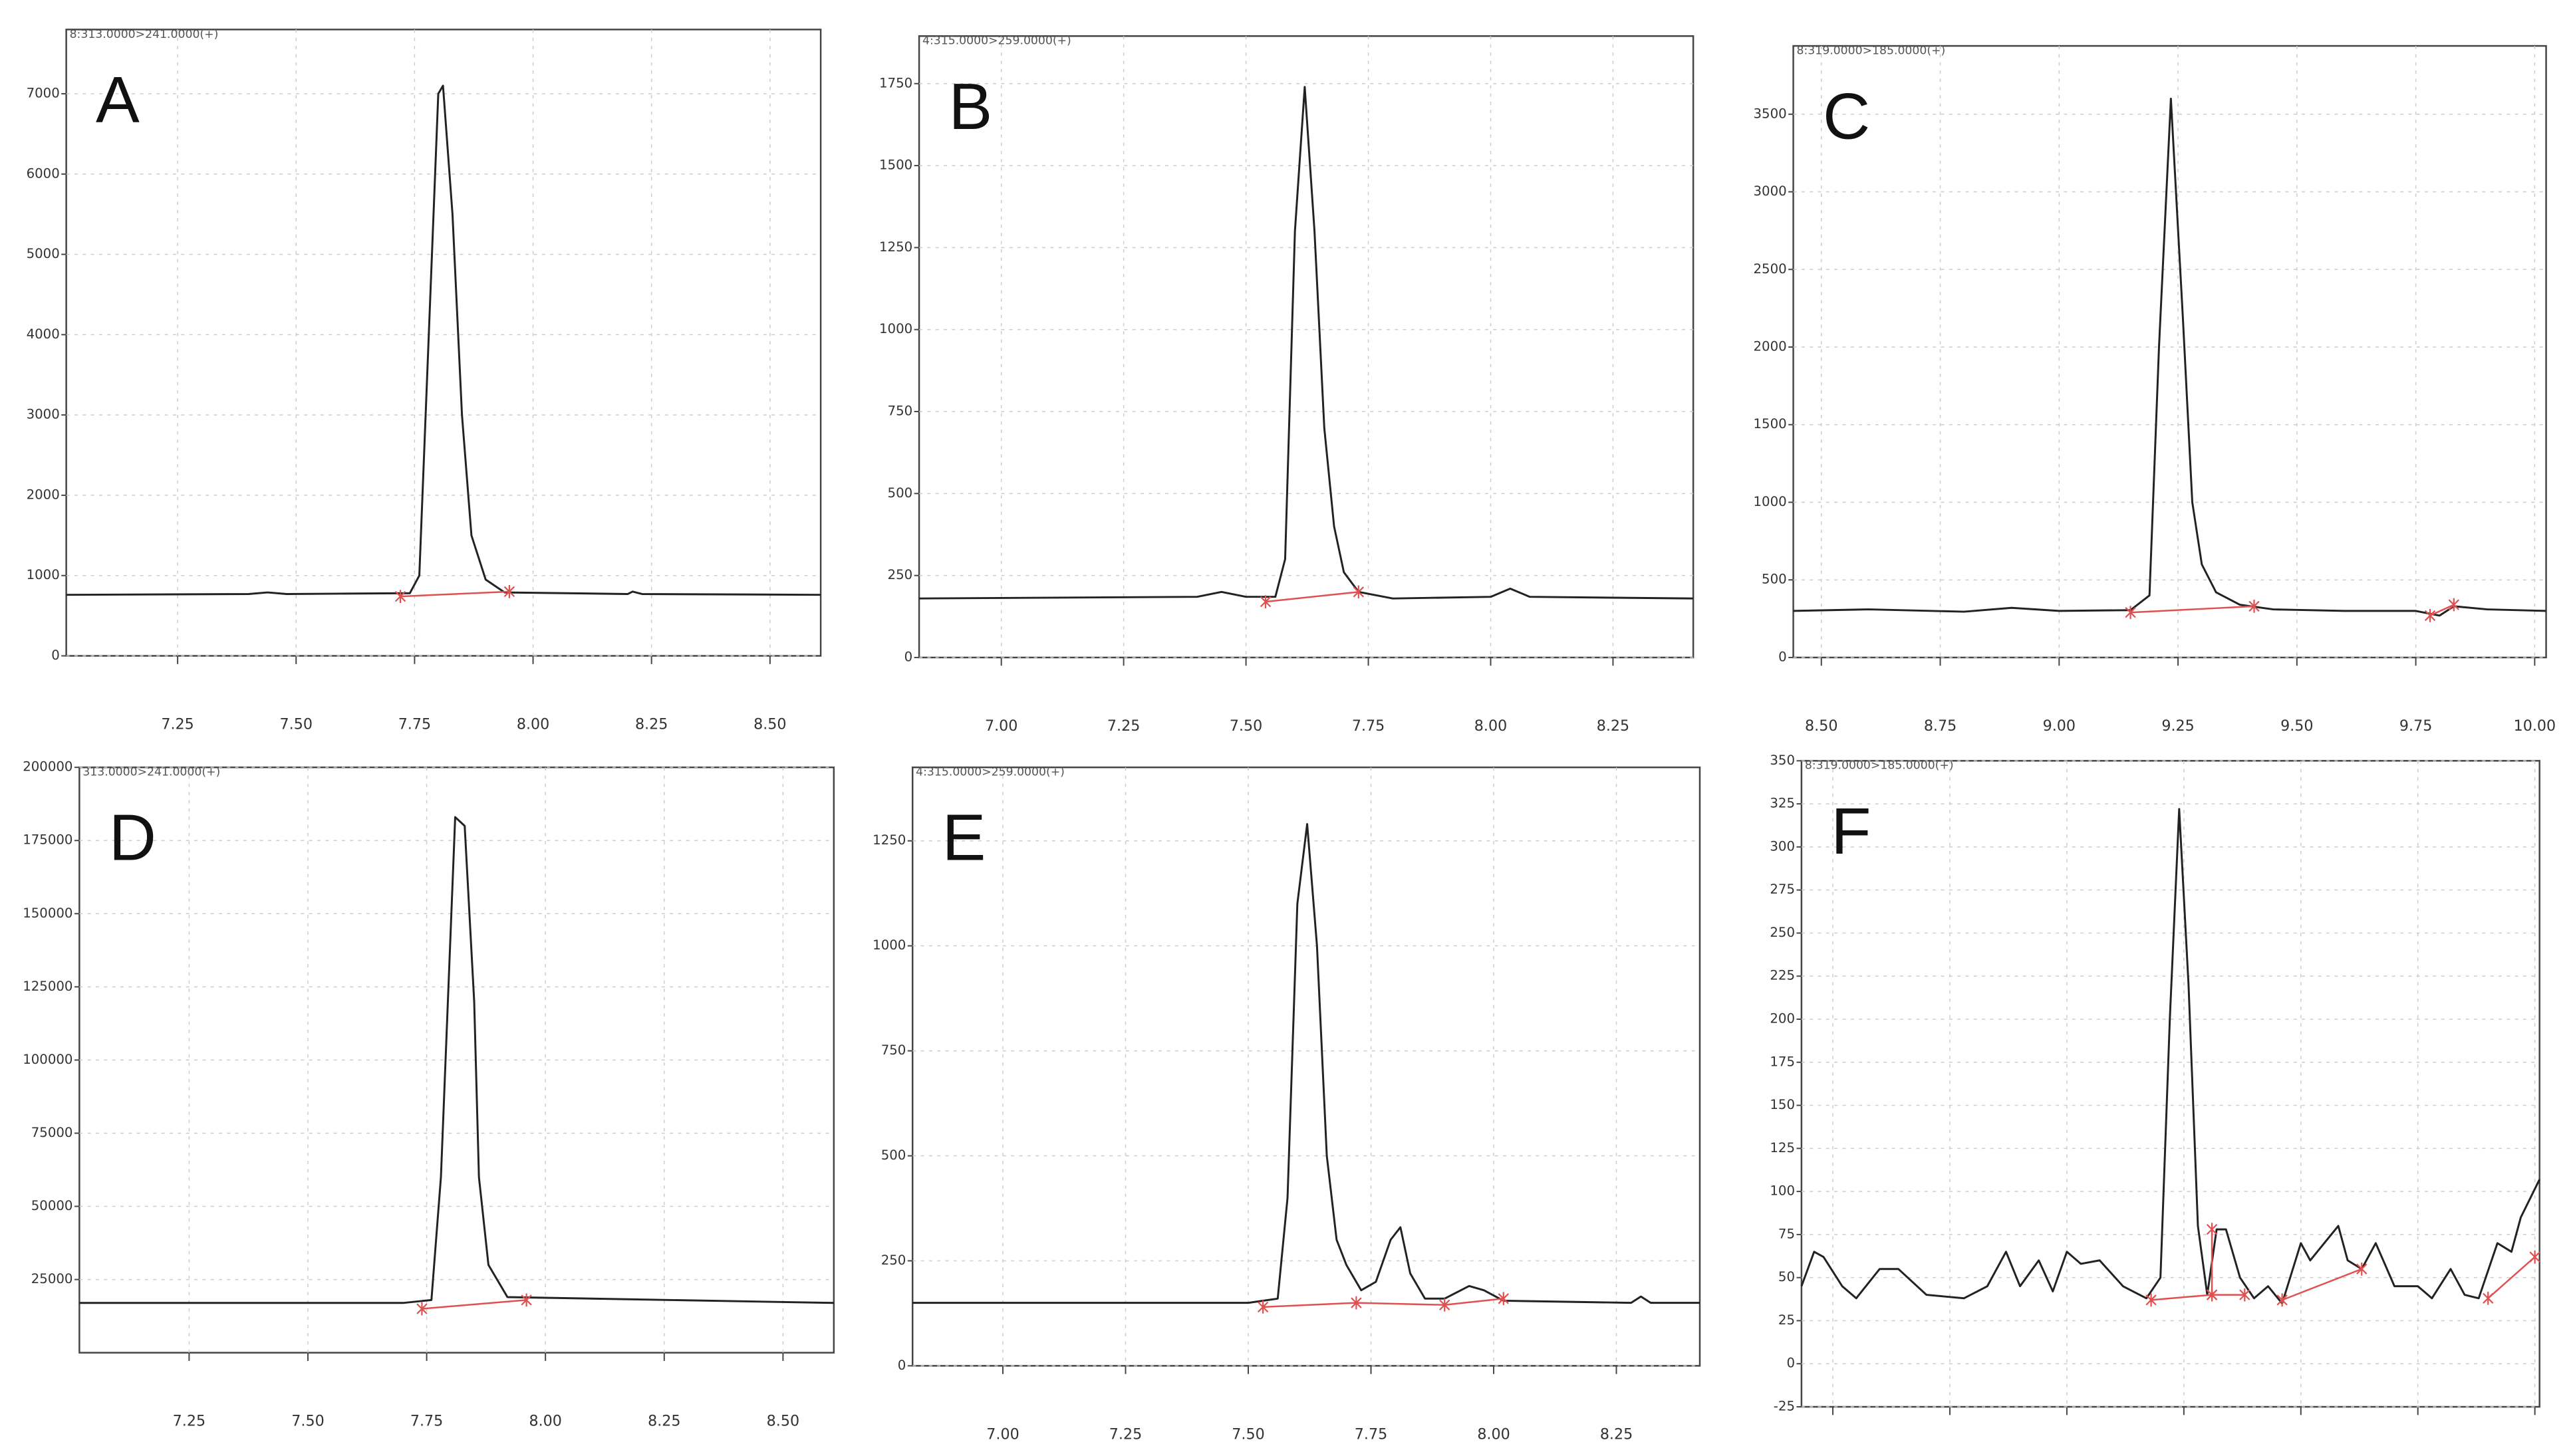 This screenshot has height=1456, width=2573. Describe the element at coordinates (47, 1059) in the screenshot. I see `y-tick-label: 100000` at that location.